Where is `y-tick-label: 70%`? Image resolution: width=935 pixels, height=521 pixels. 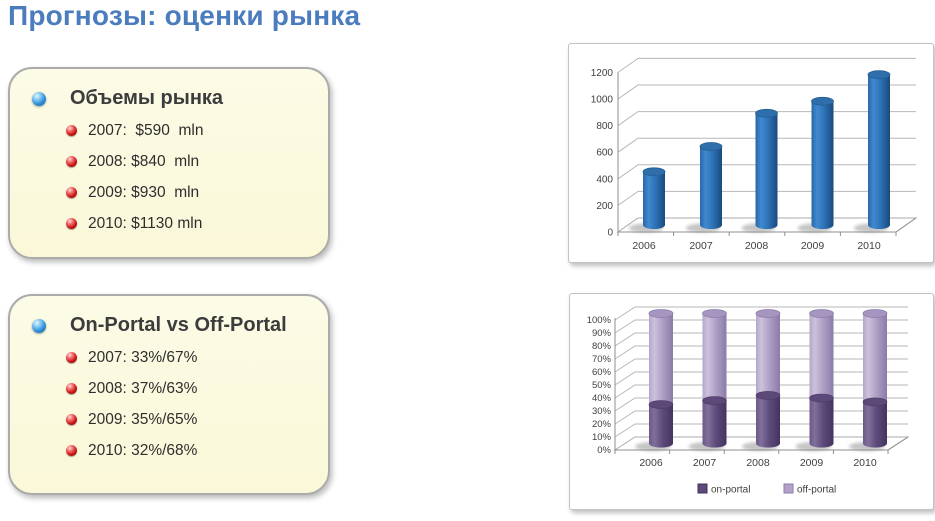
y-tick-label: 70% is located at coordinates (602, 359).